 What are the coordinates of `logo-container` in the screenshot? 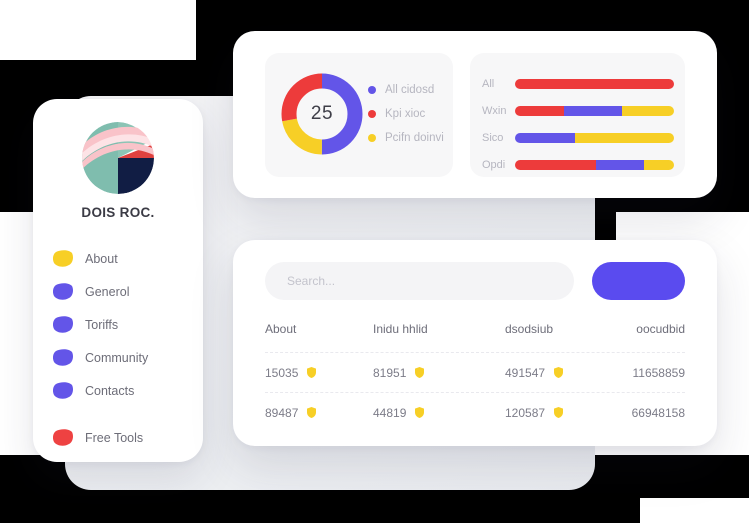 It's located at (118, 151).